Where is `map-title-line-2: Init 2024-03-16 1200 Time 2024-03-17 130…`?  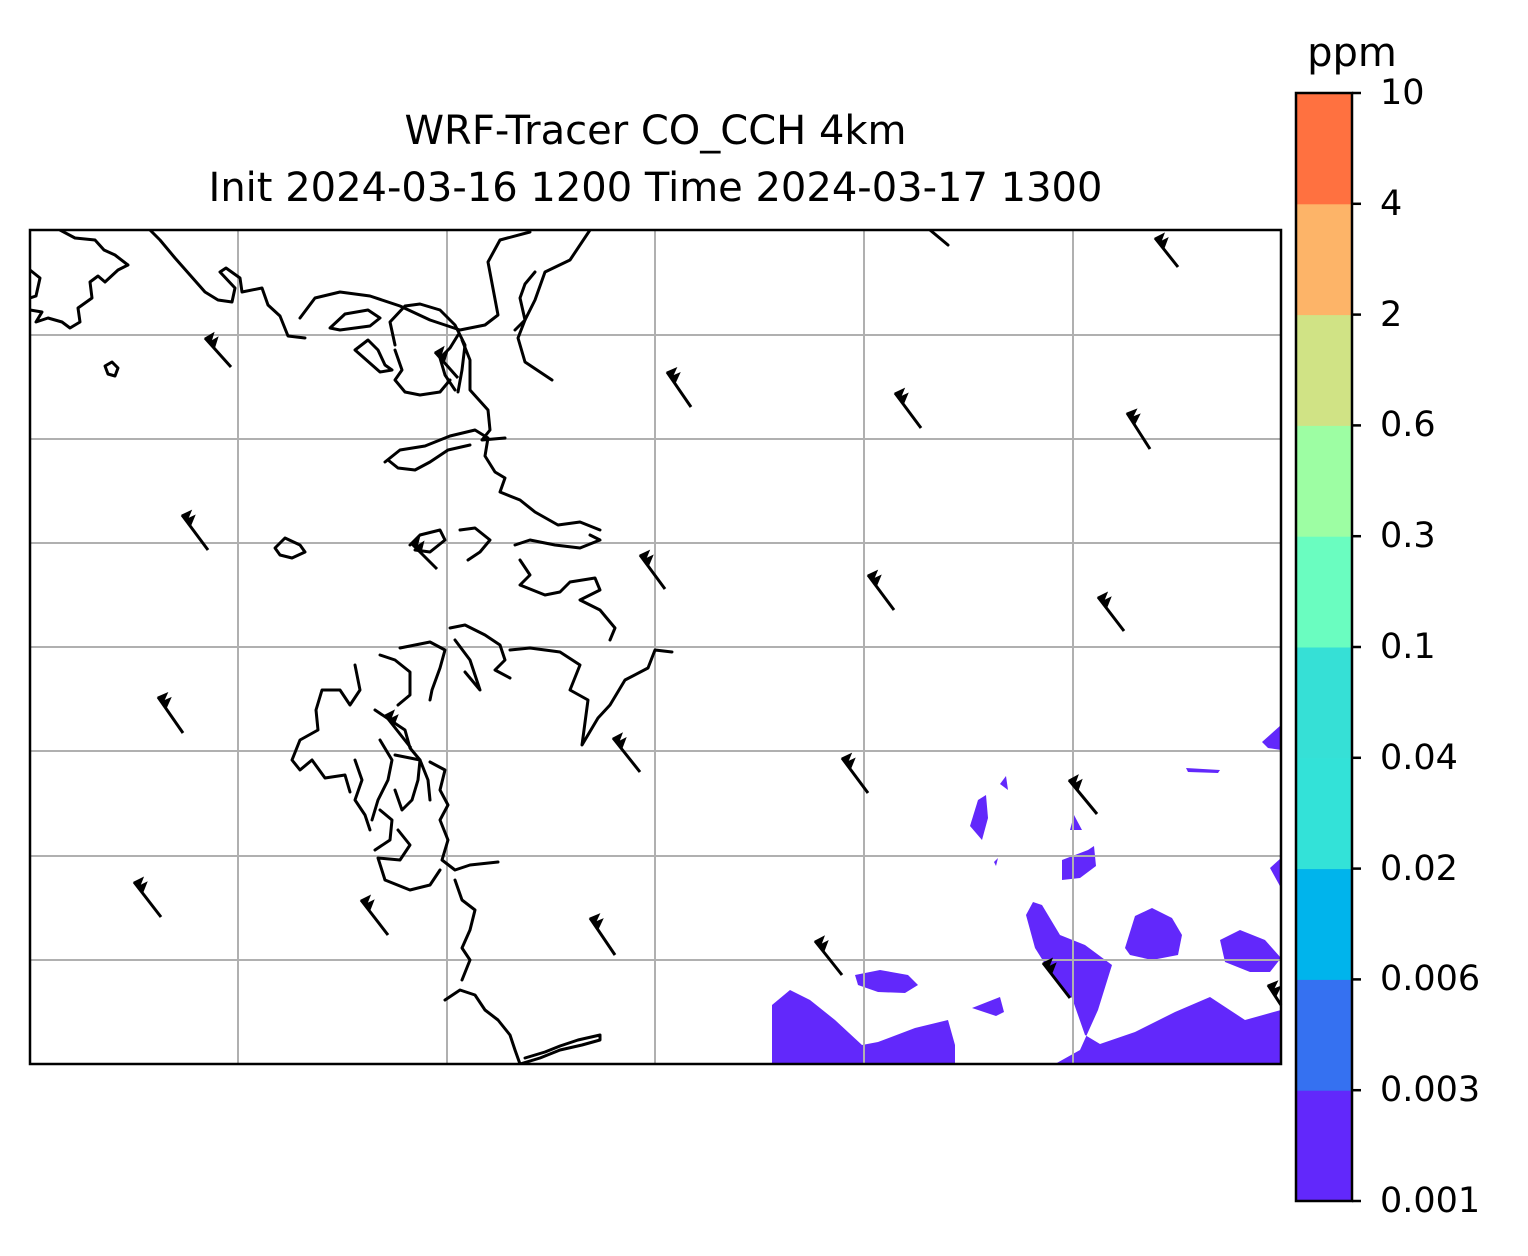
map-title-line-2: Init 2024-03-16 1200 Time 2024-03-17 130… is located at coordinates (655, 188).